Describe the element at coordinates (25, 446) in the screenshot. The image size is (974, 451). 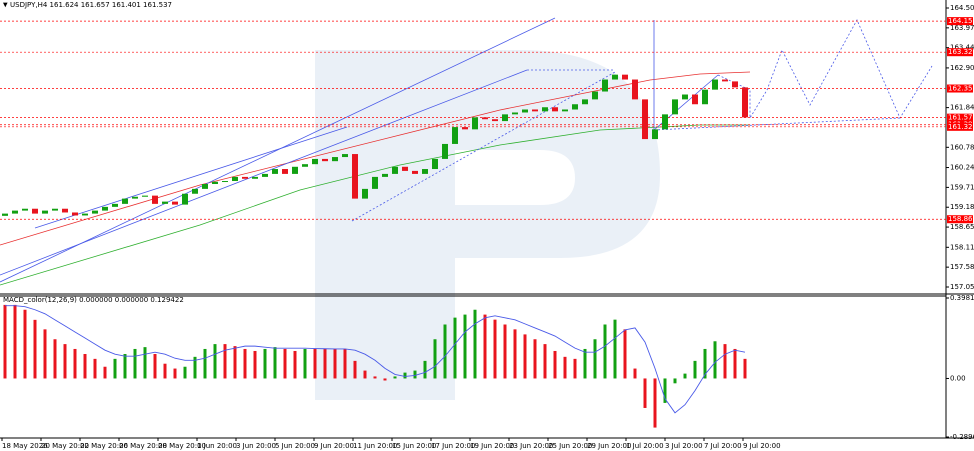
I see `x-tick-label: 18 May 2026` at that location.